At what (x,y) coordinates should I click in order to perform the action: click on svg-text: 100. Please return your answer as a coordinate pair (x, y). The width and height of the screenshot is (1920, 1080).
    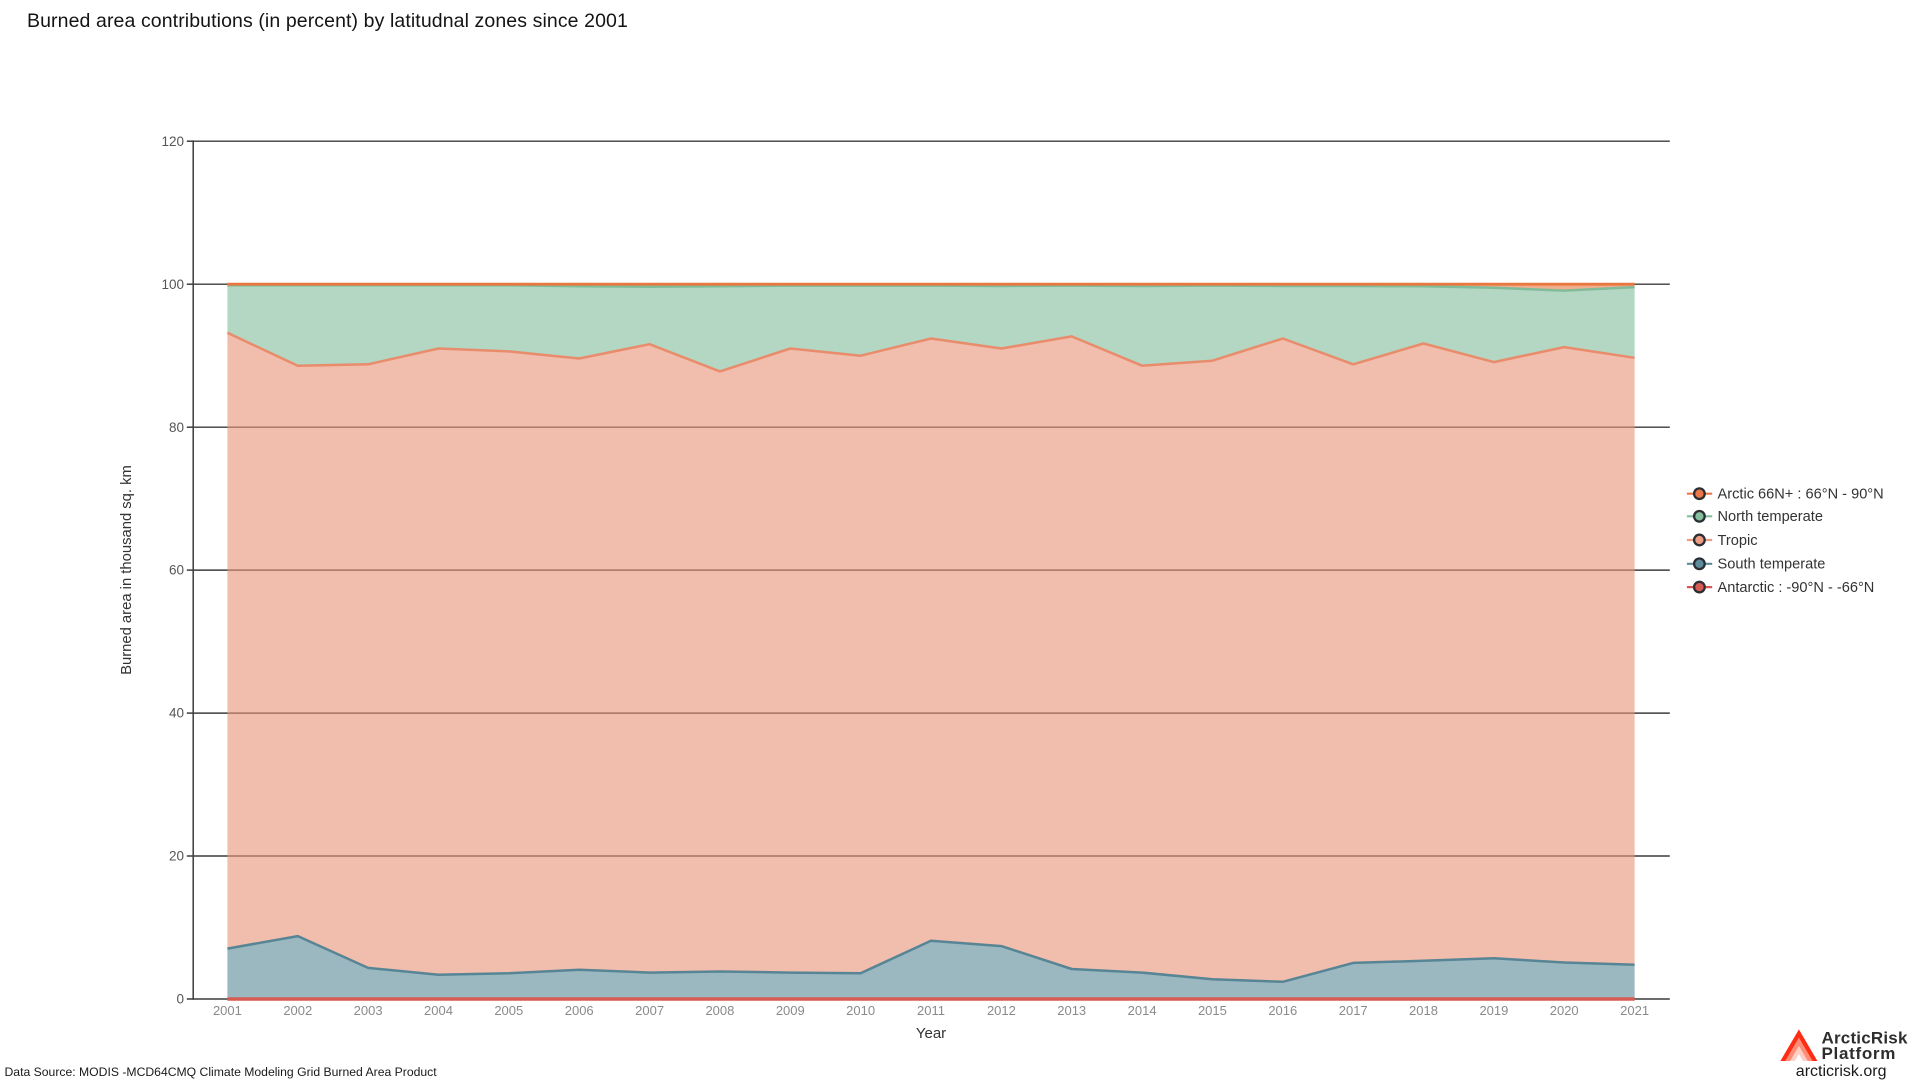
    Looking at the image, I should click on (172, 284).